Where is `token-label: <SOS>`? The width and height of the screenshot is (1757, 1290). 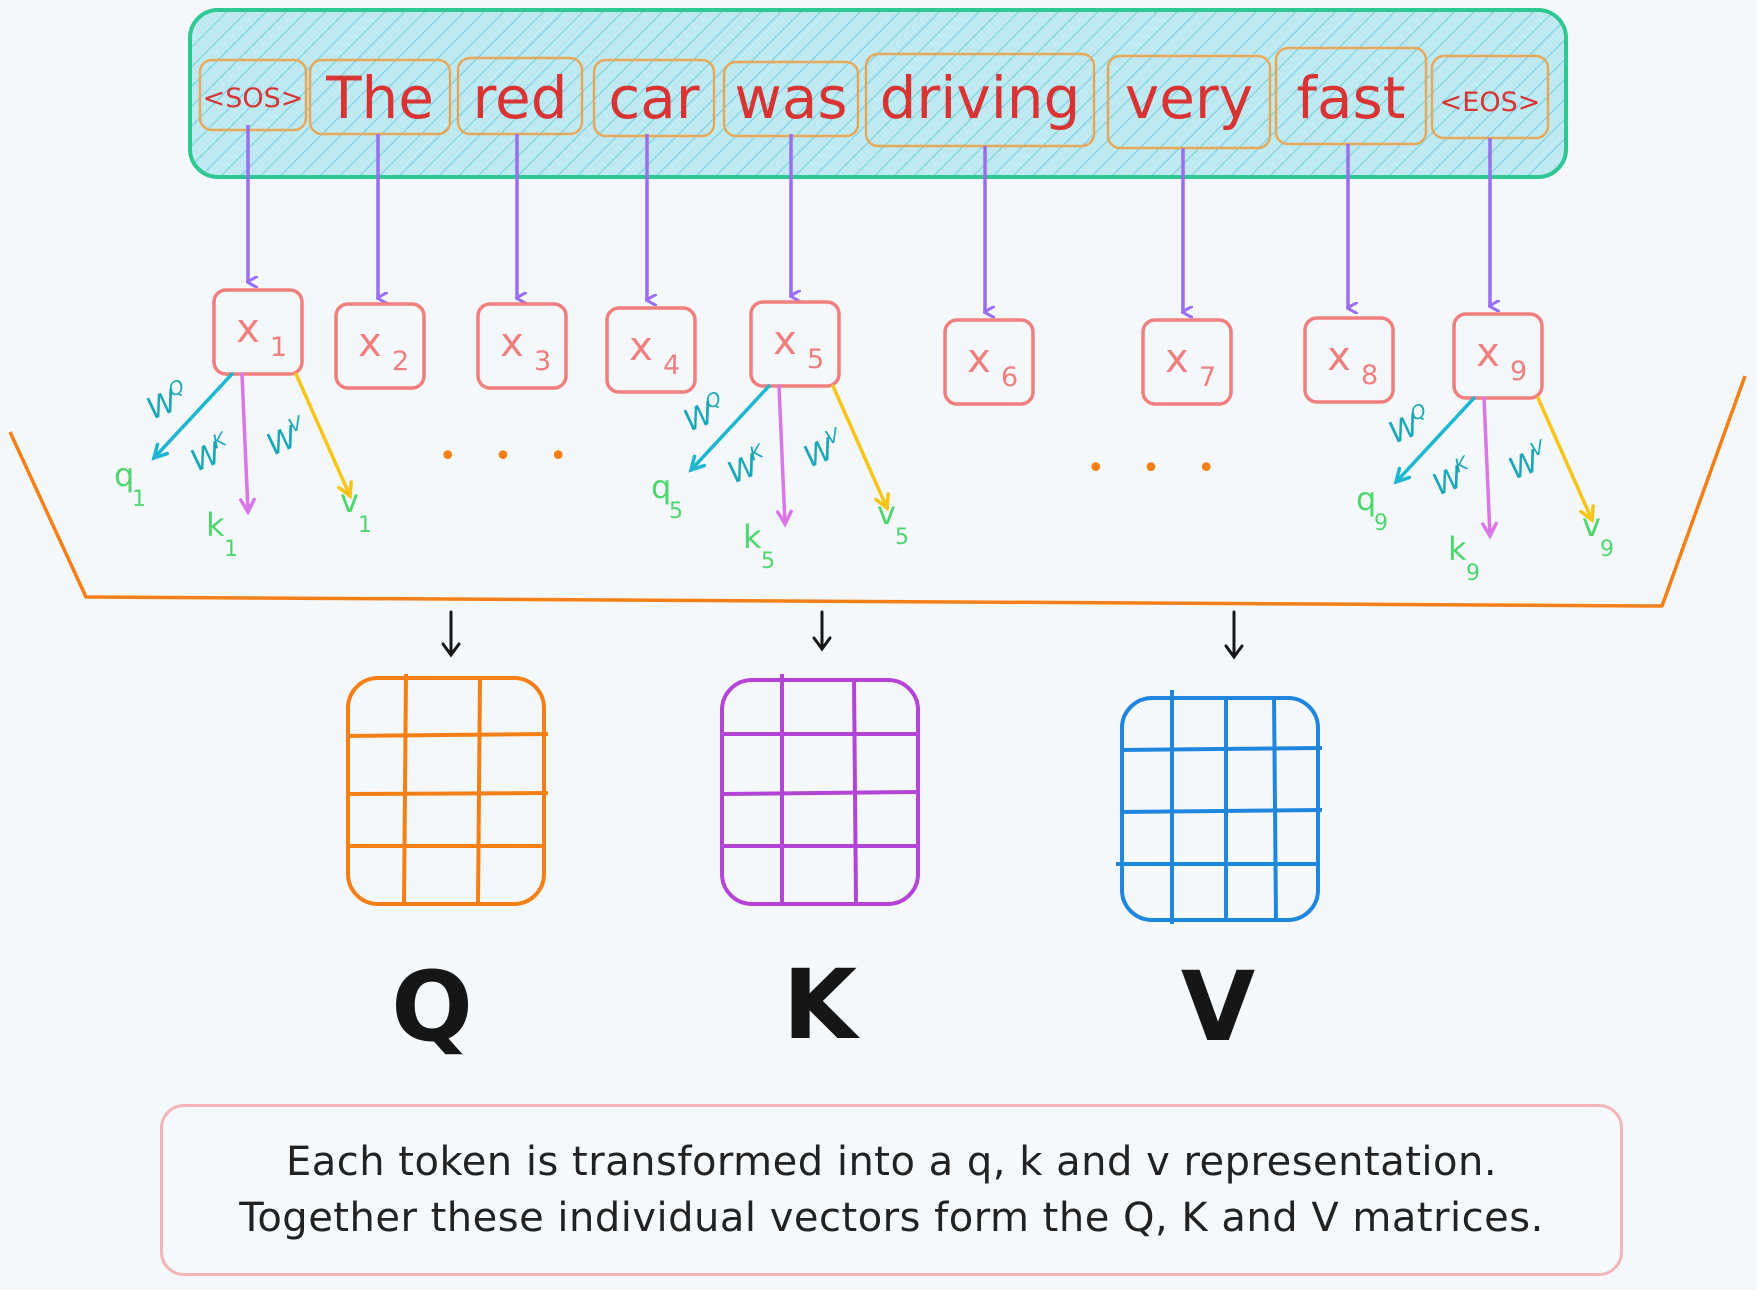 token-label: <SOS> is located at coordinates (253, 98).